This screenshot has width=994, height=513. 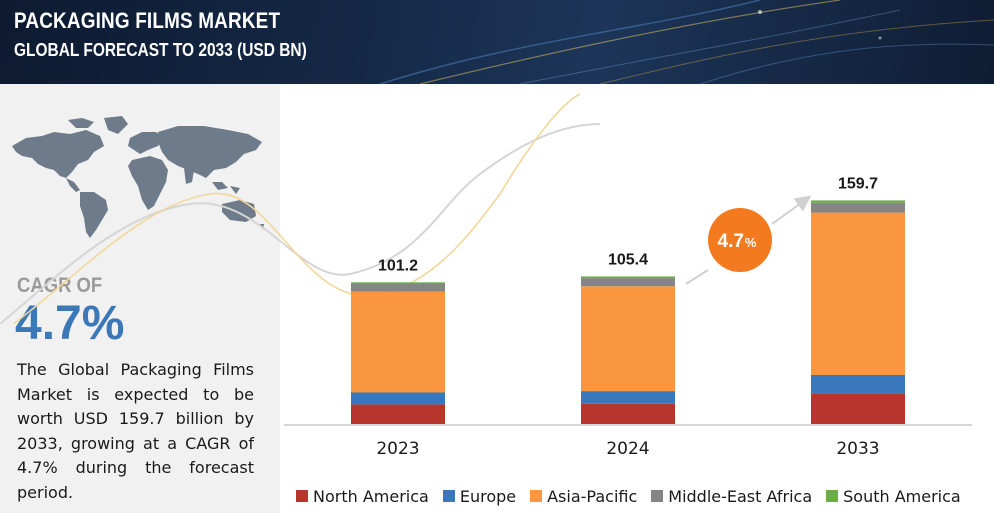 I want to click on bar-segment-asia-pacific-2033, so click(x=858, y=293).